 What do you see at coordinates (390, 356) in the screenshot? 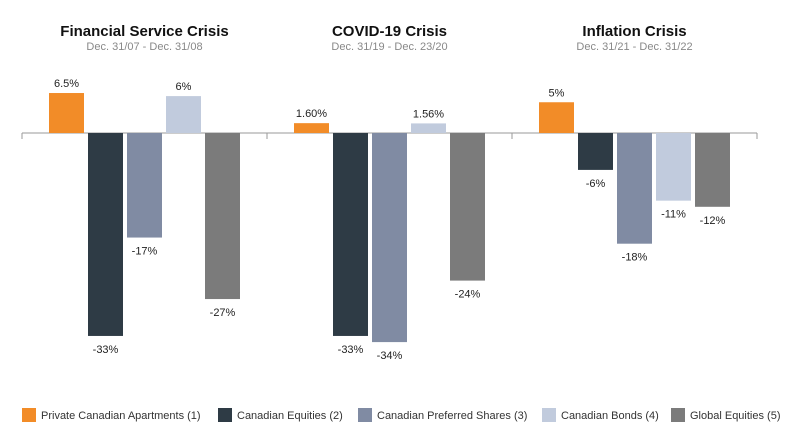
I see `data-label: -34%` at bounding box center [390, 356].